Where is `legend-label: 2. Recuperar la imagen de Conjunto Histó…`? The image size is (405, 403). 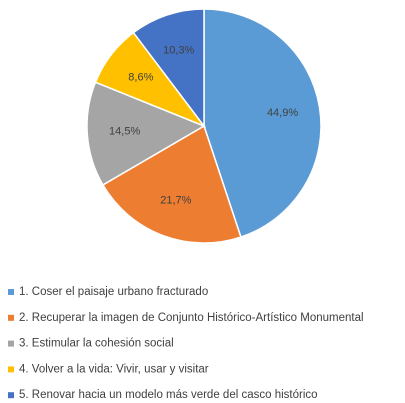
legend-label: 2. Recuperar la imagen de Conjunto Histó… is located at coordinates (191, 318).